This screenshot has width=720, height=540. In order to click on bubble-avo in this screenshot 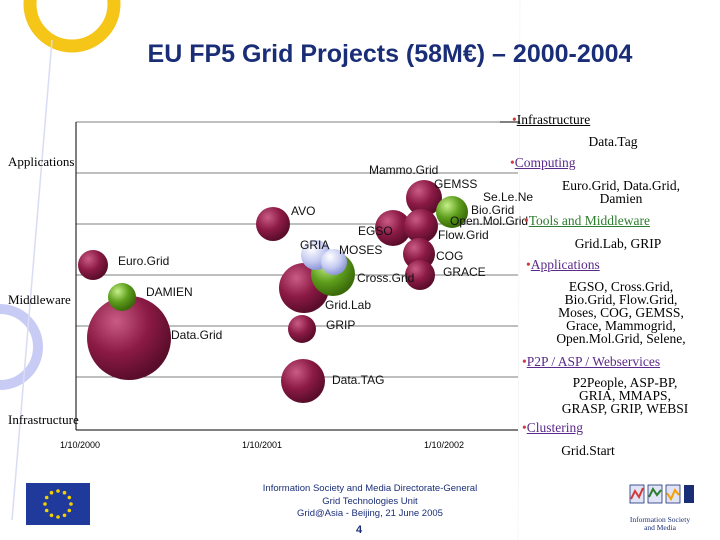, I will do `click(273, 224)`.